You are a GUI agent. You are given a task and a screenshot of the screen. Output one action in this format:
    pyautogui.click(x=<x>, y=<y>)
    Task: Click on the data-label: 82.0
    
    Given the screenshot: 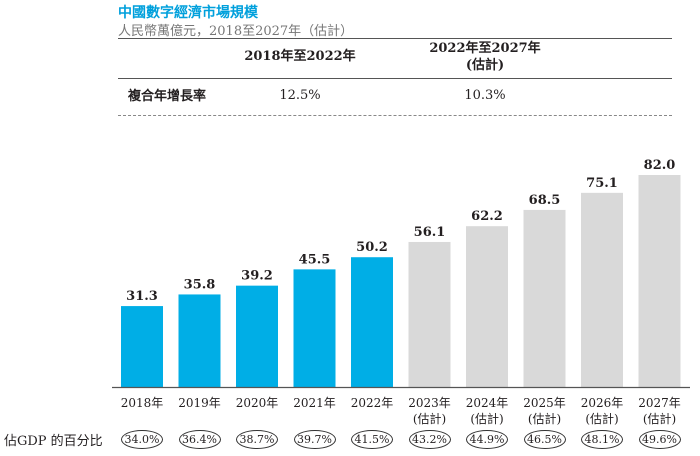 What is the action you would take?
    pyautogui.click(x=660, y=165)
    